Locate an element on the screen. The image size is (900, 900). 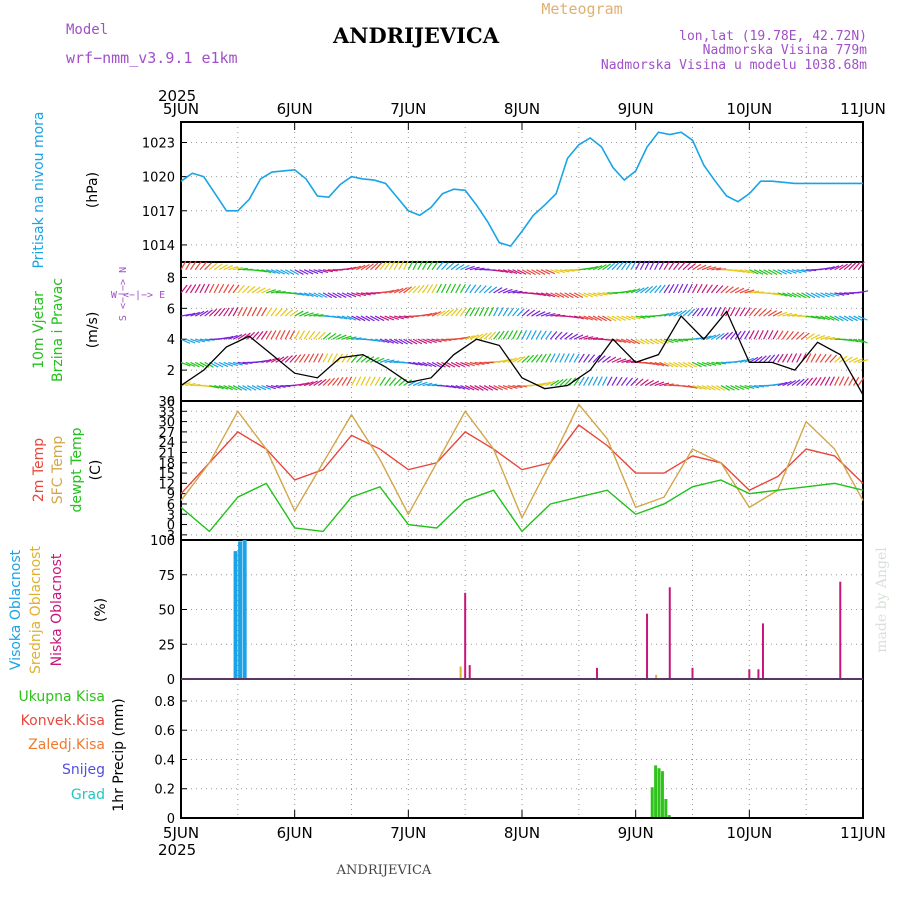
lonlat-label: lon,lat (19.78E, 42.72N) is located at coordinates (773, 36).